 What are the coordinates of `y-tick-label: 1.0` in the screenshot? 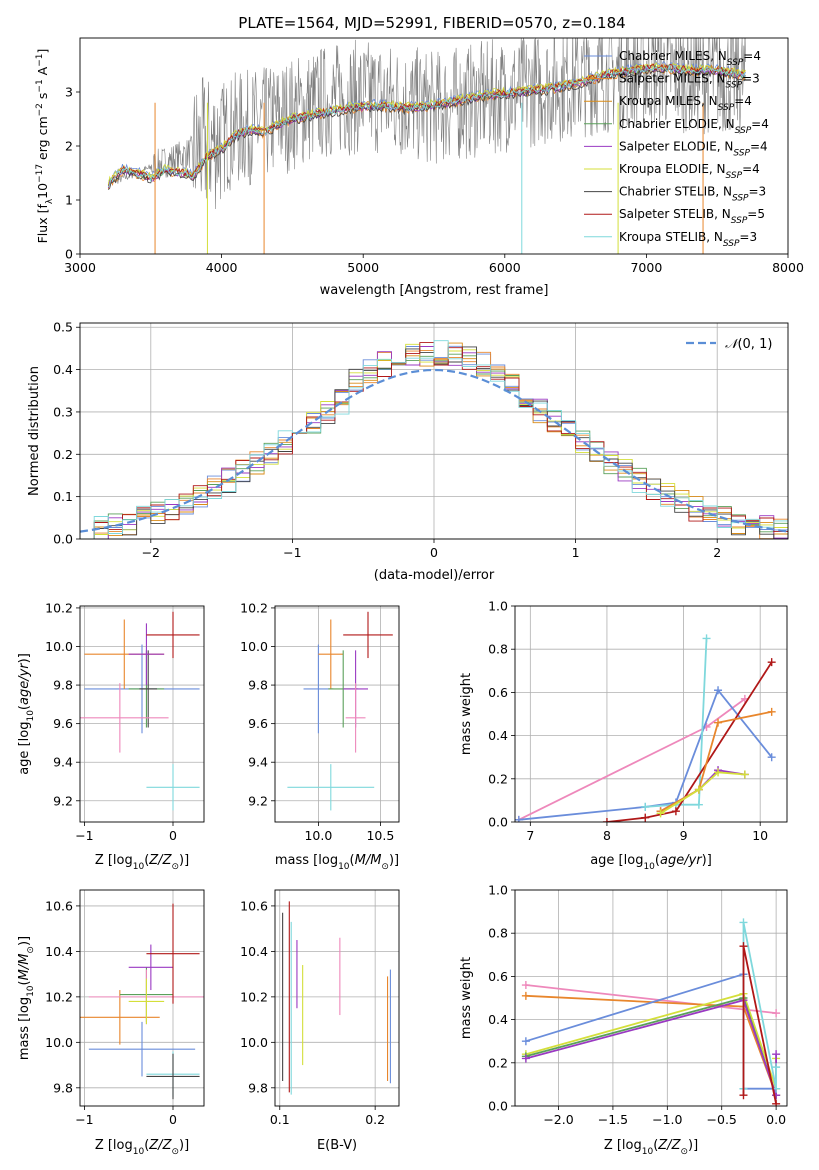 It's located at (498, 890).